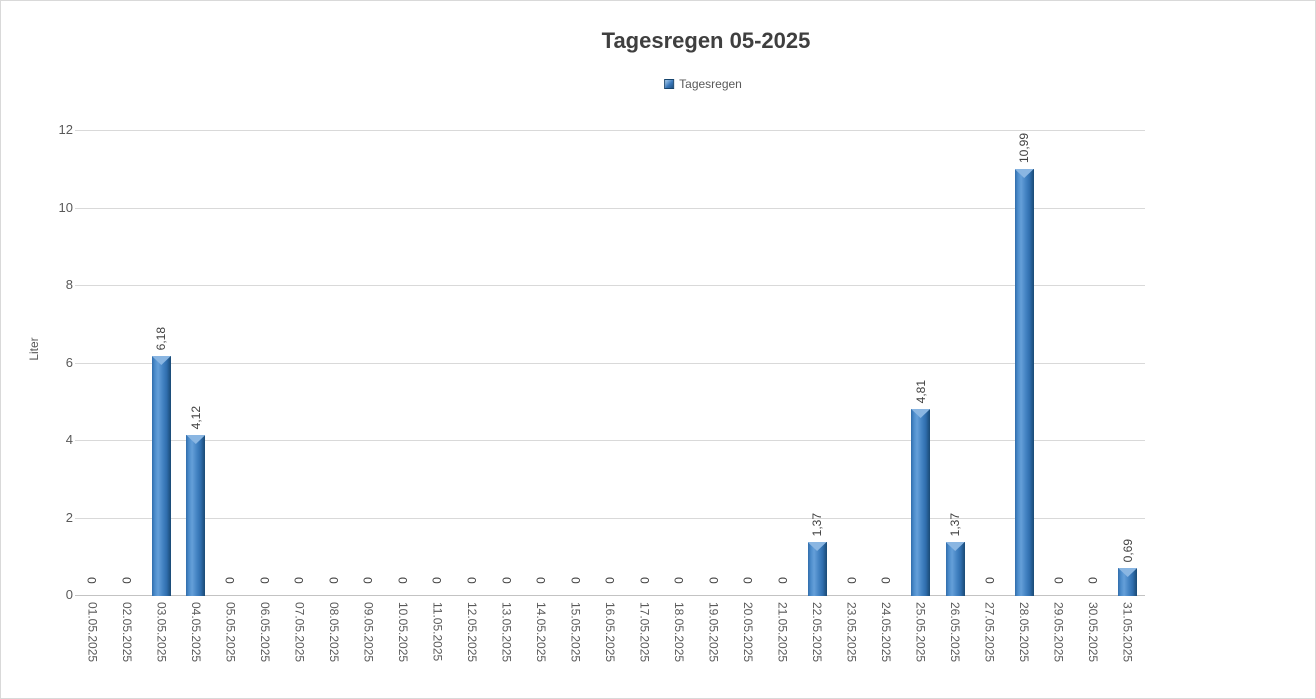 Image resolution: width=1316 pixels, height=699 pixels. What do you see at coordinates (610, 632) in the screenshot?
I see `x-axis-label: 16.05.2025` at bounding box center [610, 632].